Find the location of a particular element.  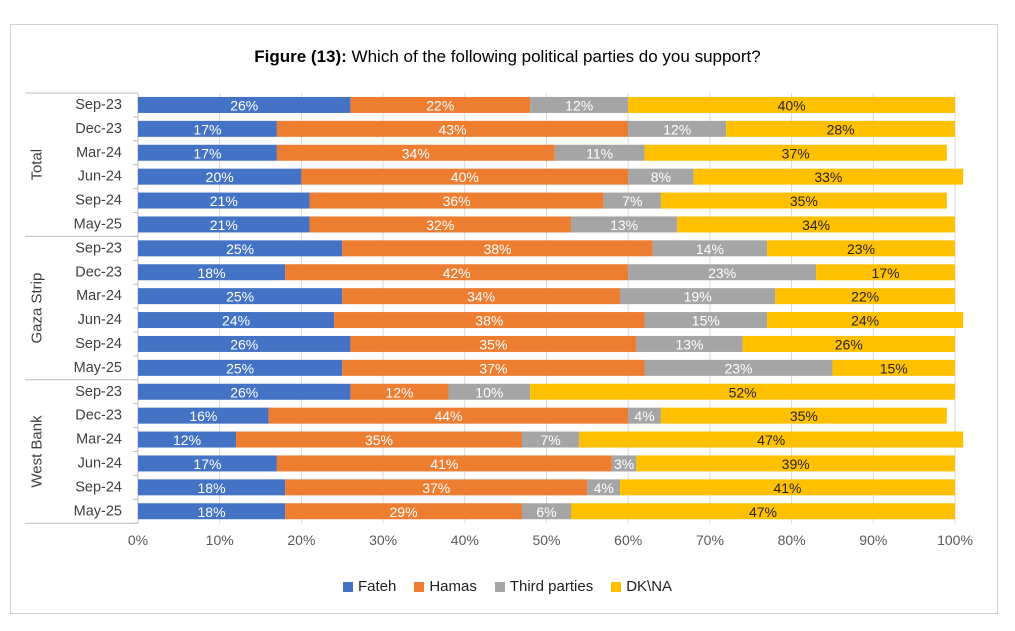

data-label: 11% is located at coordinates (599, 153).